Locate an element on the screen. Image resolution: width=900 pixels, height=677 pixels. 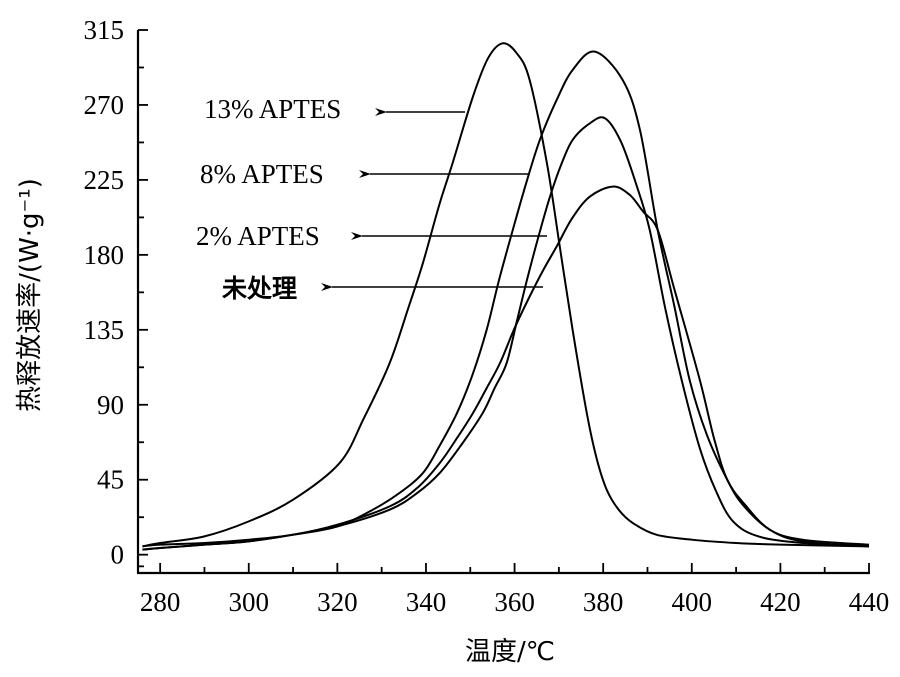
annotation-untreated: 未处理 is located at coordinates (259, 288).